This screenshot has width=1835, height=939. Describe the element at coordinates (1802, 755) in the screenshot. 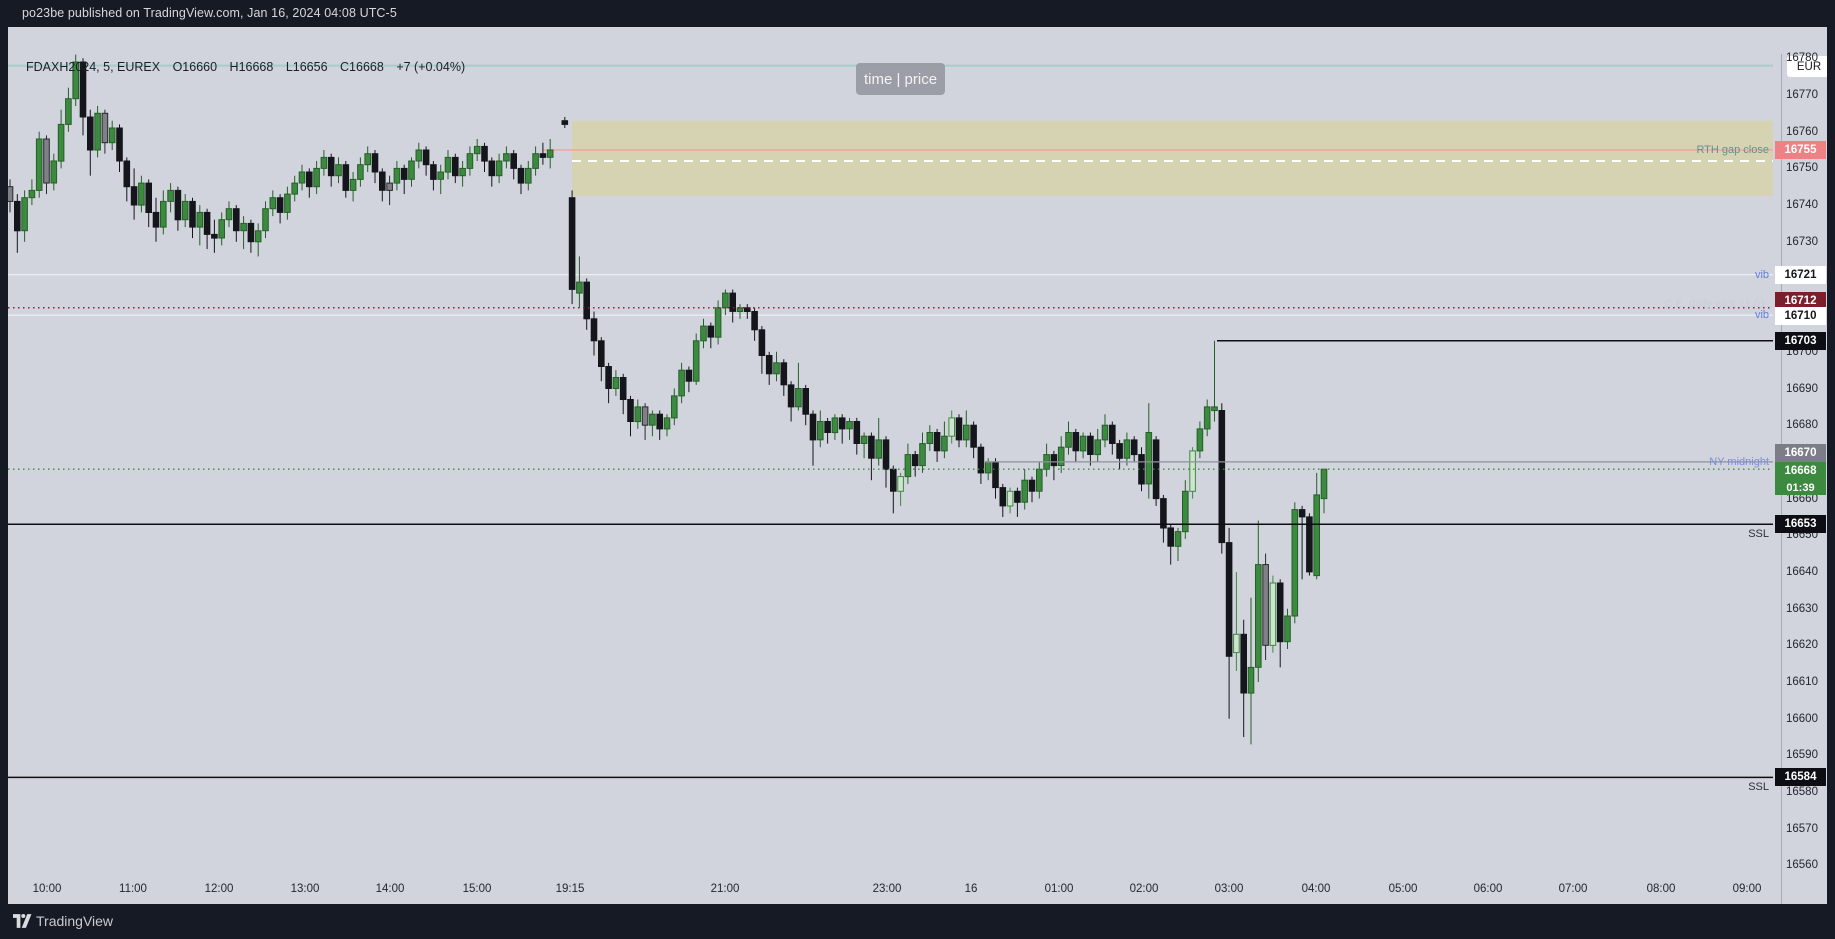

I see `price-tick: 16590` at that location.